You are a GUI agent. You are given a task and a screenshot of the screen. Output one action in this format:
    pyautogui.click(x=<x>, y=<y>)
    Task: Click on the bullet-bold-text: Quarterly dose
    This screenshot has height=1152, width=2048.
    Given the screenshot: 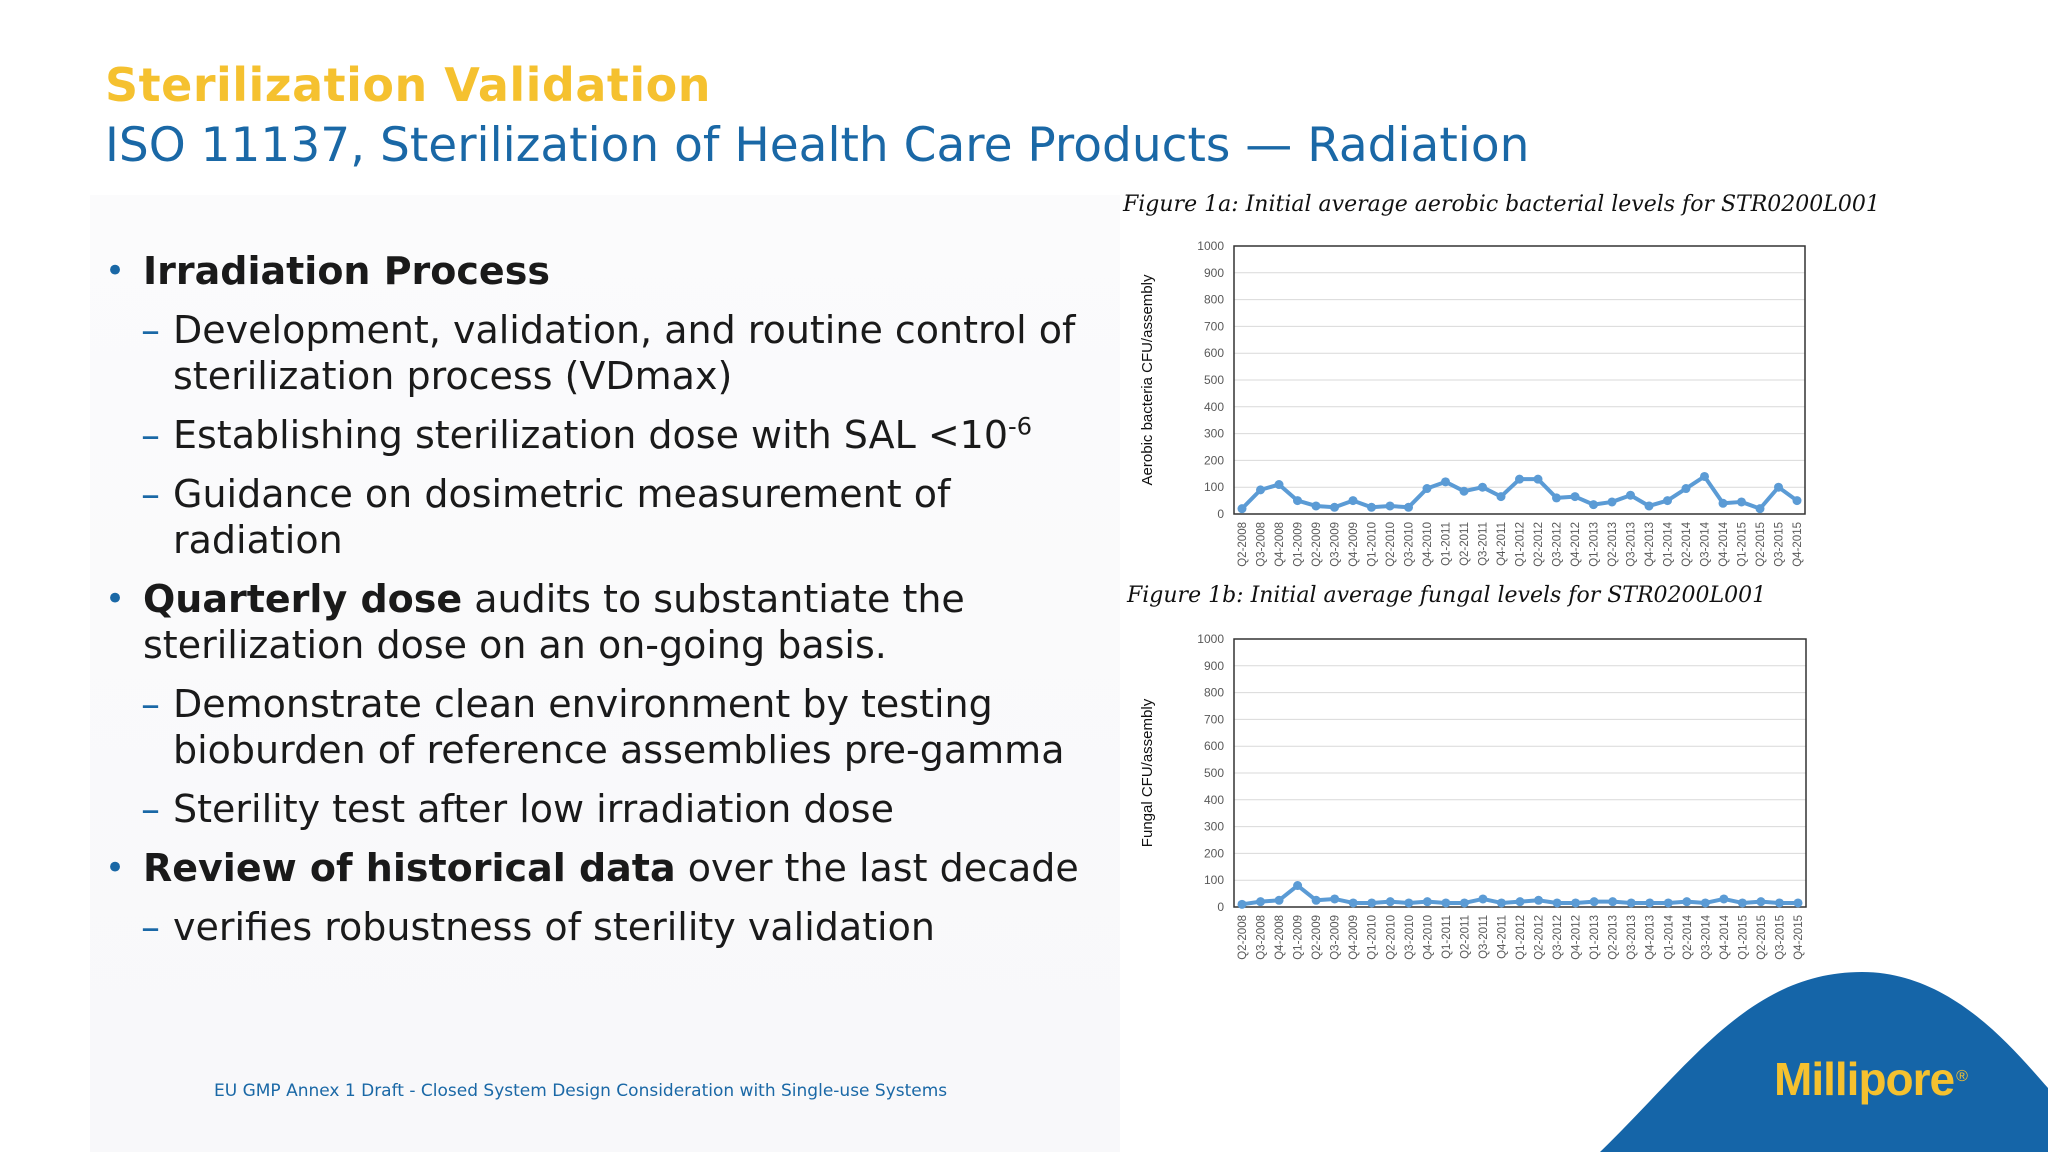 What is the action you would take?
    pyautogui.click(x=303, y=599)
    